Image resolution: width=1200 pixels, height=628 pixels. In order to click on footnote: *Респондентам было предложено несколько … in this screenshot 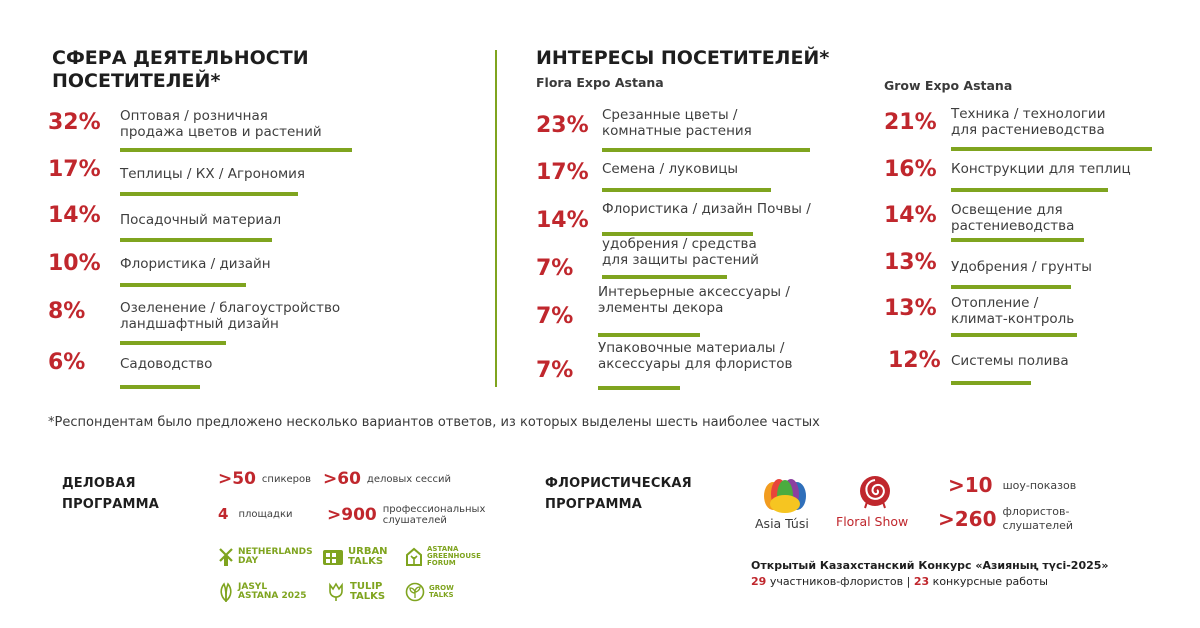, I will do `click(434, 422)`.